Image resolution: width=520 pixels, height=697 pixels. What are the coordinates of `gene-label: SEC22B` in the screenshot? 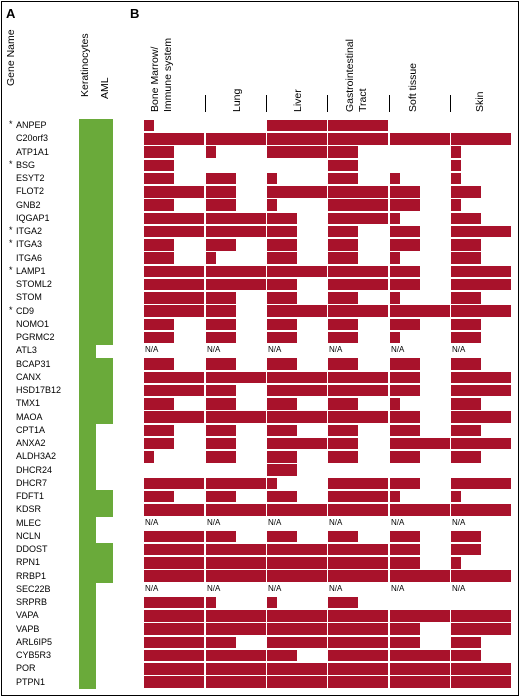 It's located at (33, 588).